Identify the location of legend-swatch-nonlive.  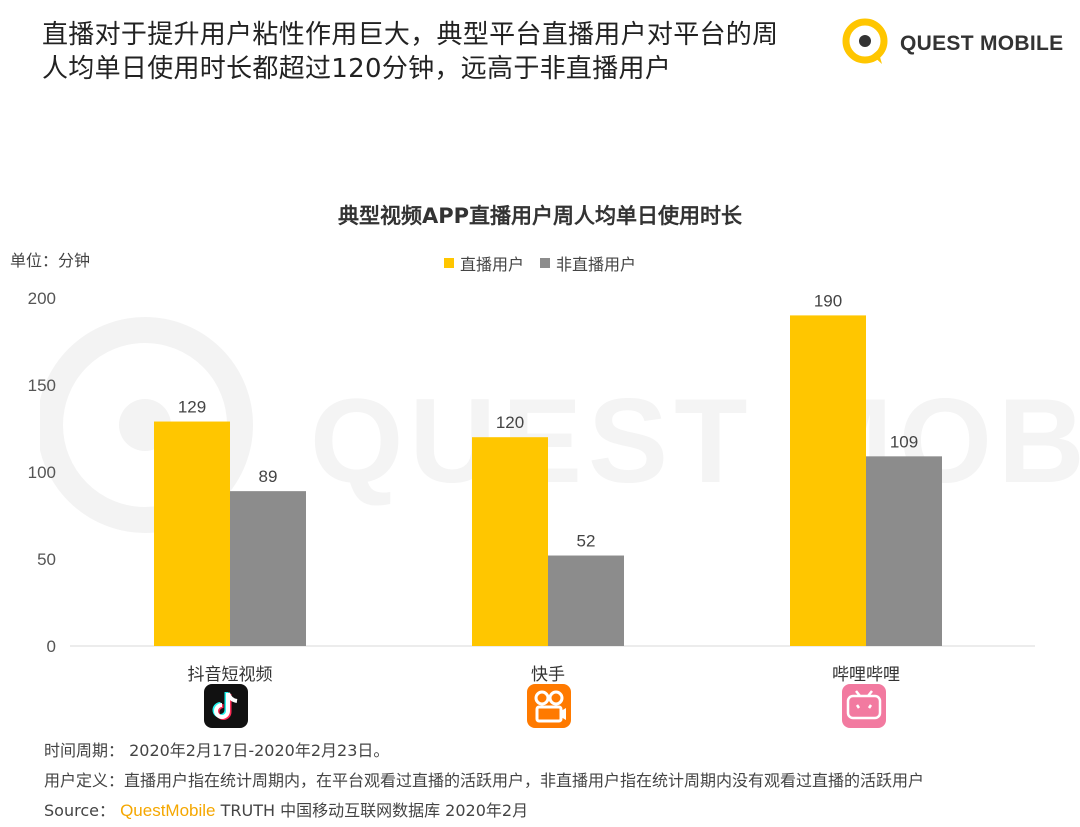
(545, 263).